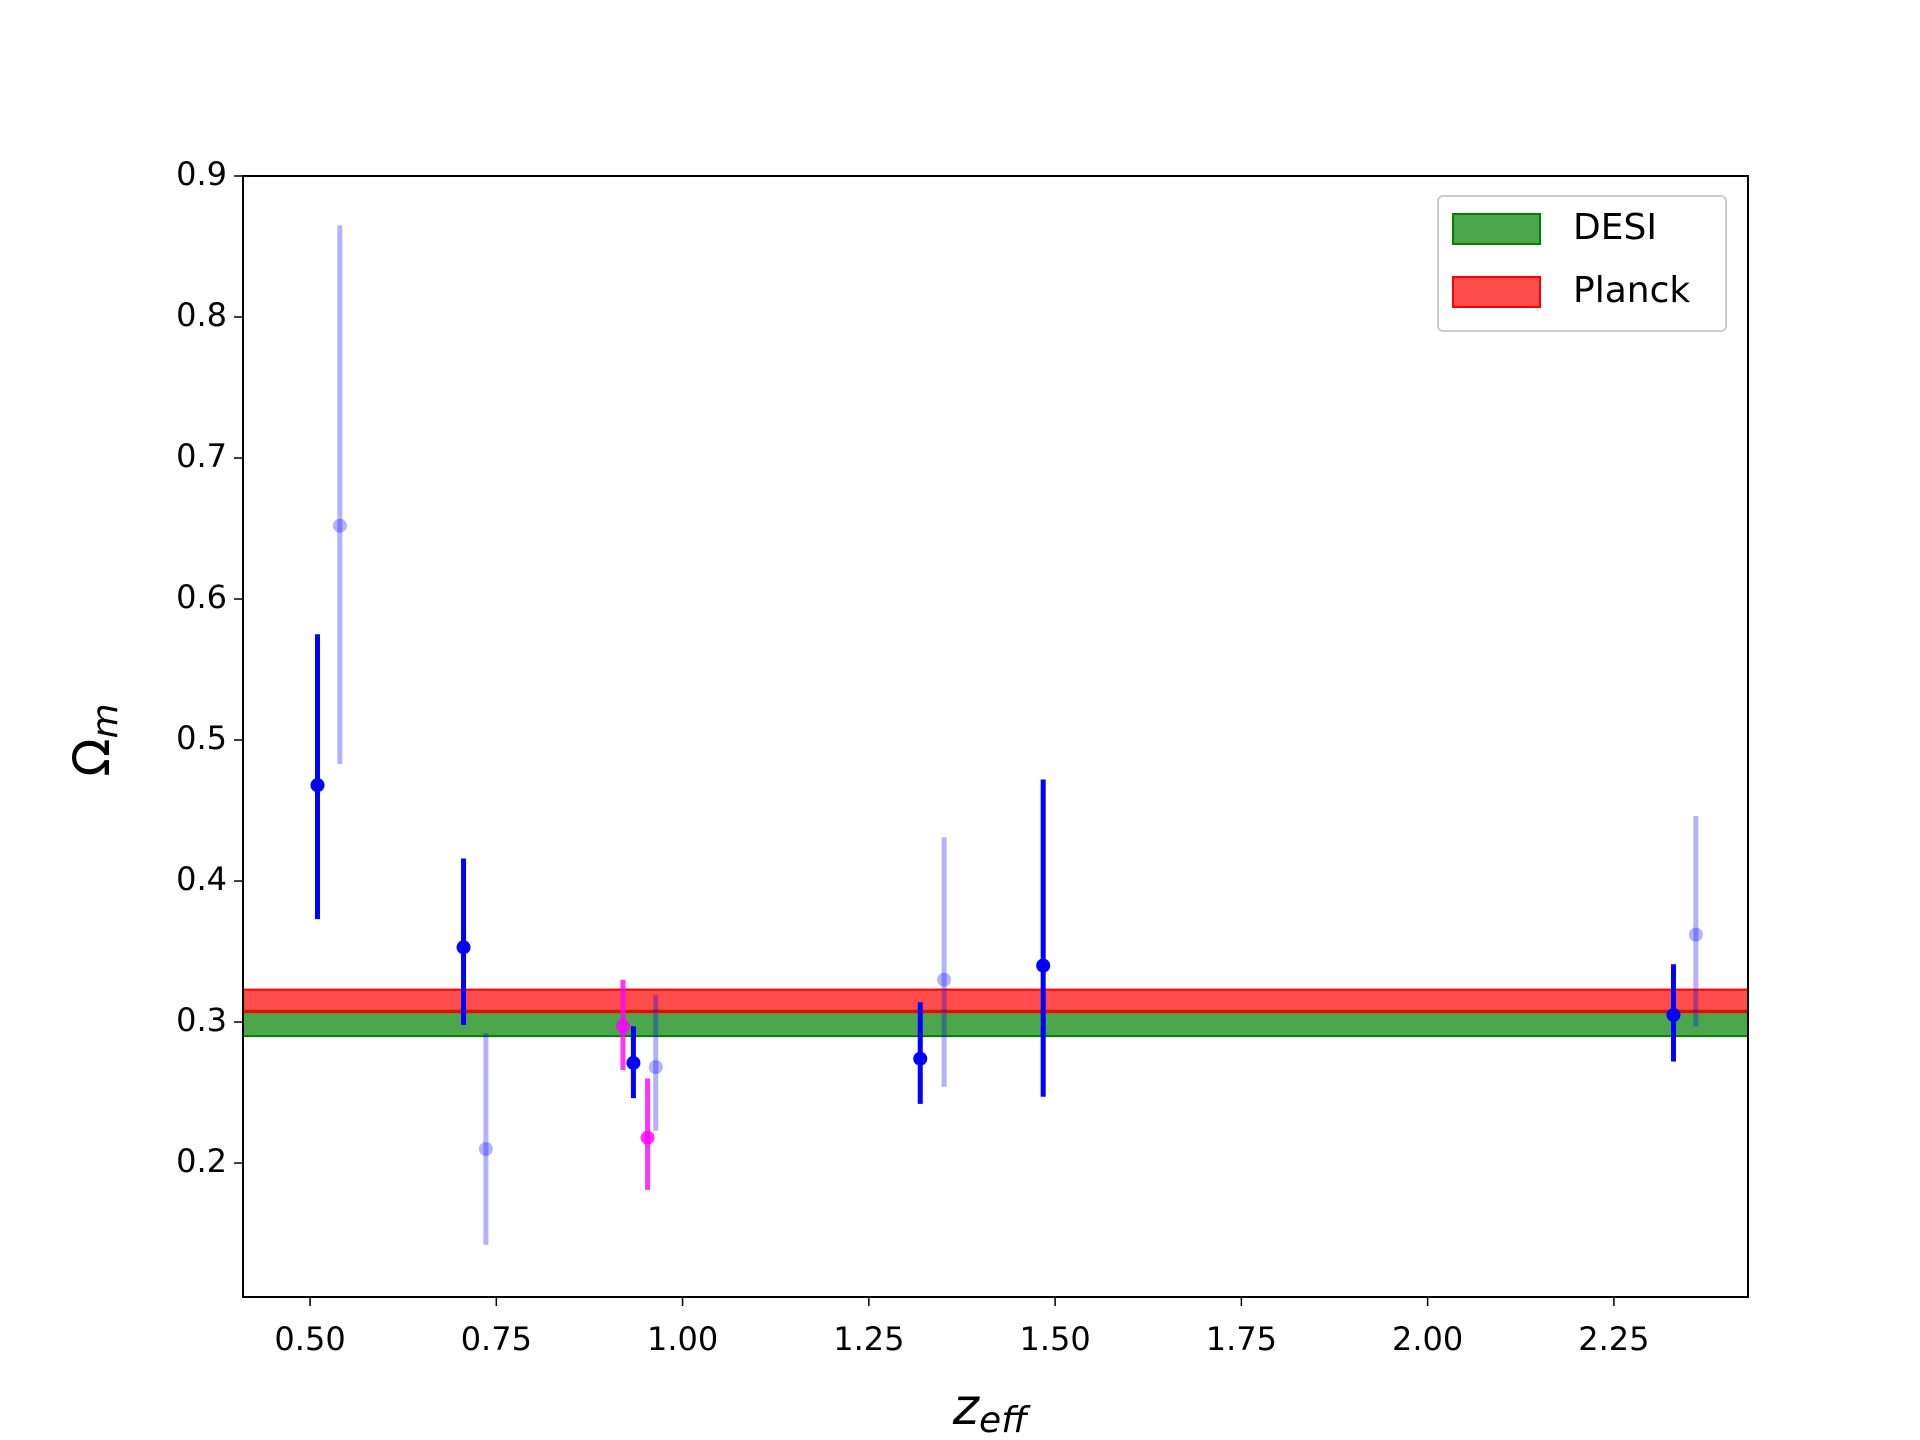 The image size is (1920, 1440). Describe the element at coordinates (201, 738) in the screenshot. I see `y-tick-label: 0.5` at that location.